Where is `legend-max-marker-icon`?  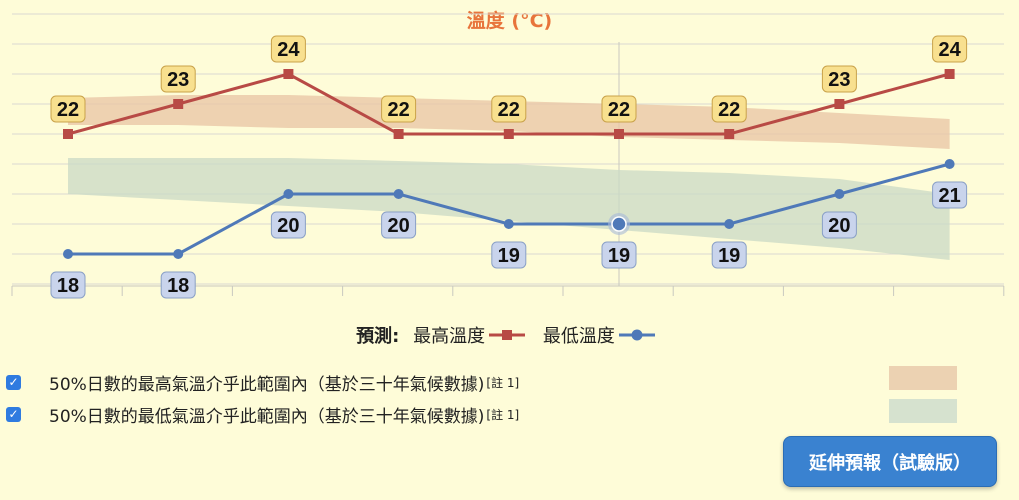
legend-max-marker-icon is located at coordinates (507, 335).